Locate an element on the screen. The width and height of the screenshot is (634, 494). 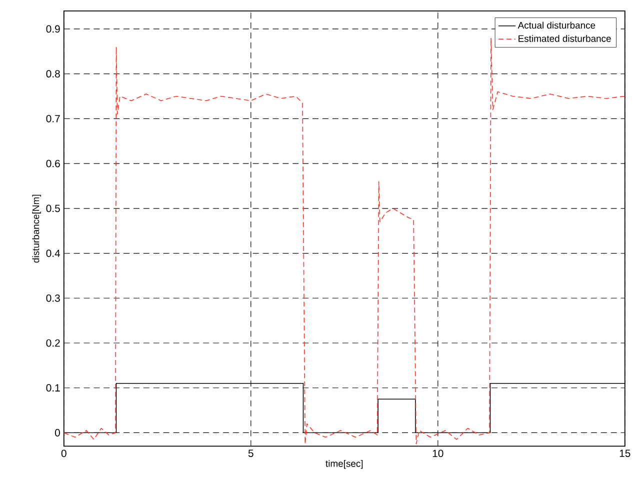
x-tick-label: 15 is located at coordinates (625, 453).